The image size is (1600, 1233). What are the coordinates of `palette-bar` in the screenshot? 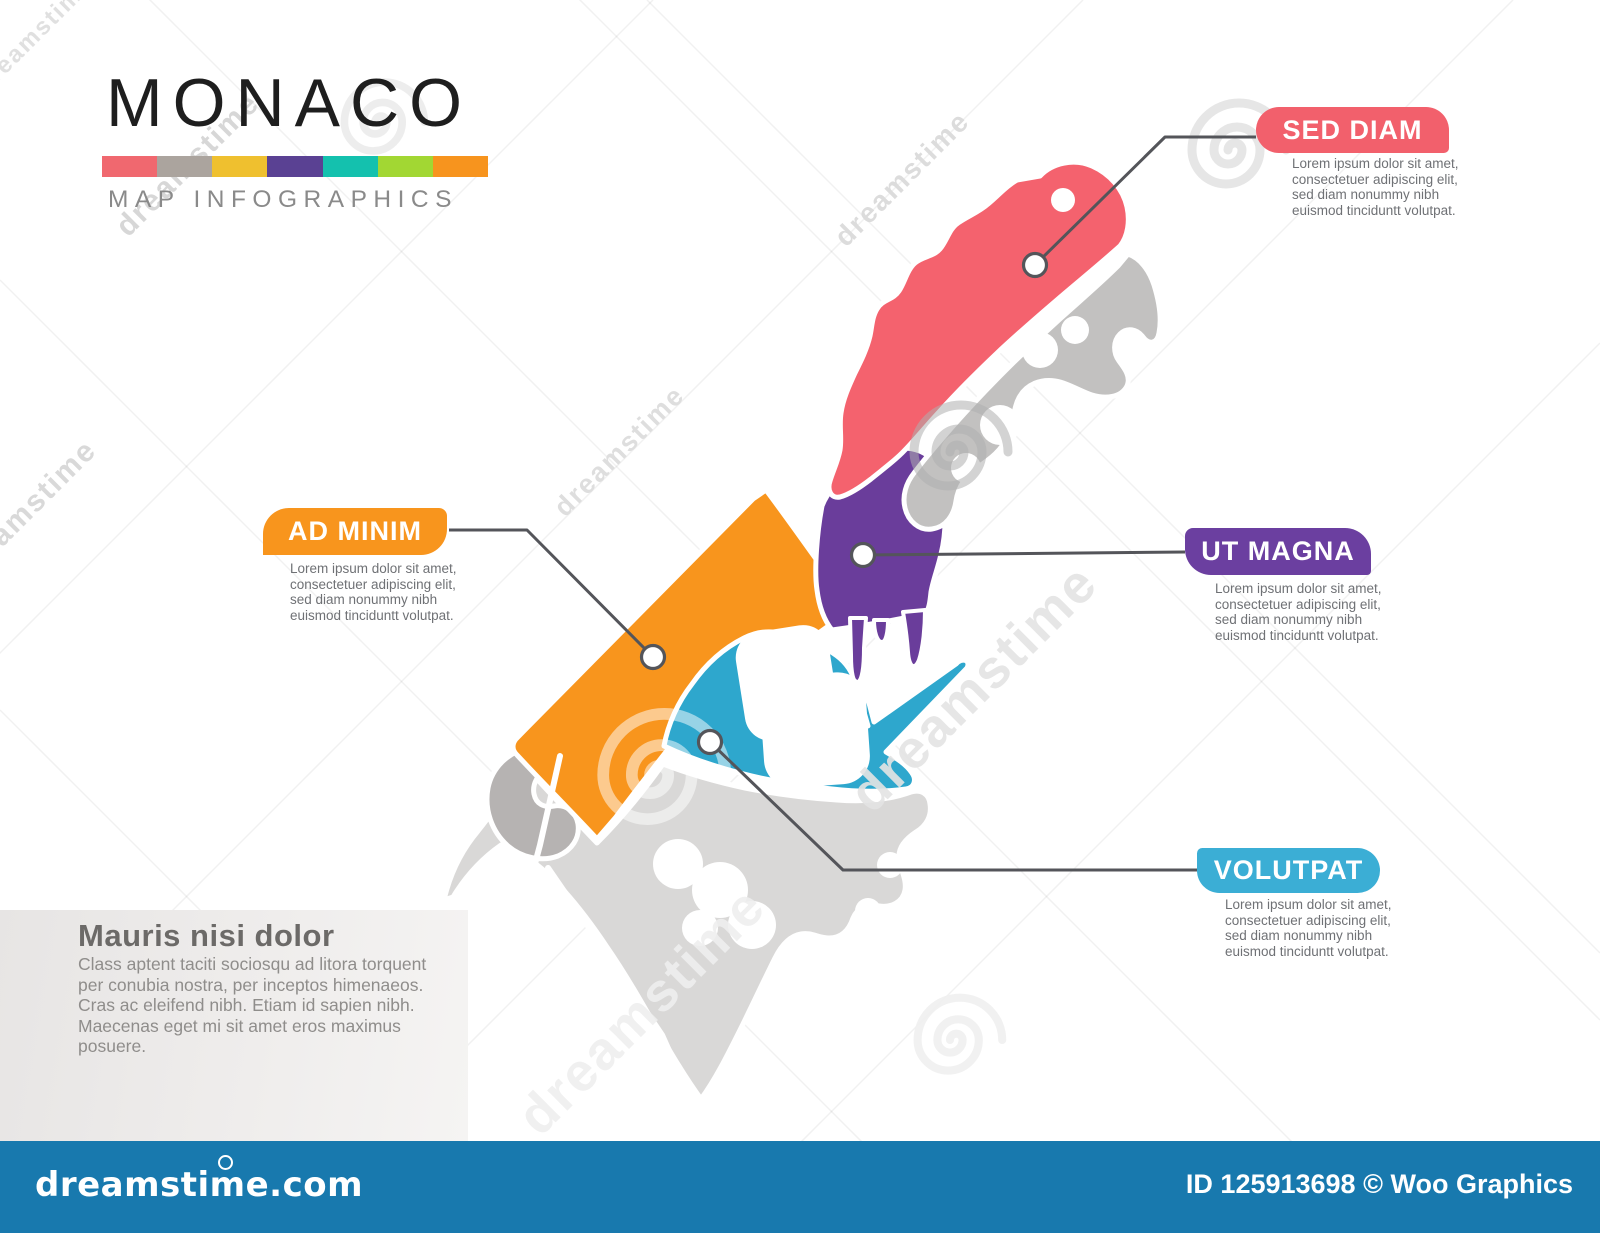 It's located at (295, 166).